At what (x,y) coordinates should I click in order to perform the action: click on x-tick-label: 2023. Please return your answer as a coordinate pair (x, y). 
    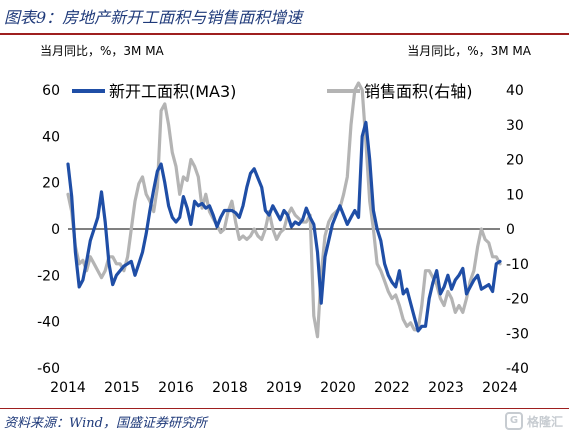
    Looking at the image, I should click on (446, 388).